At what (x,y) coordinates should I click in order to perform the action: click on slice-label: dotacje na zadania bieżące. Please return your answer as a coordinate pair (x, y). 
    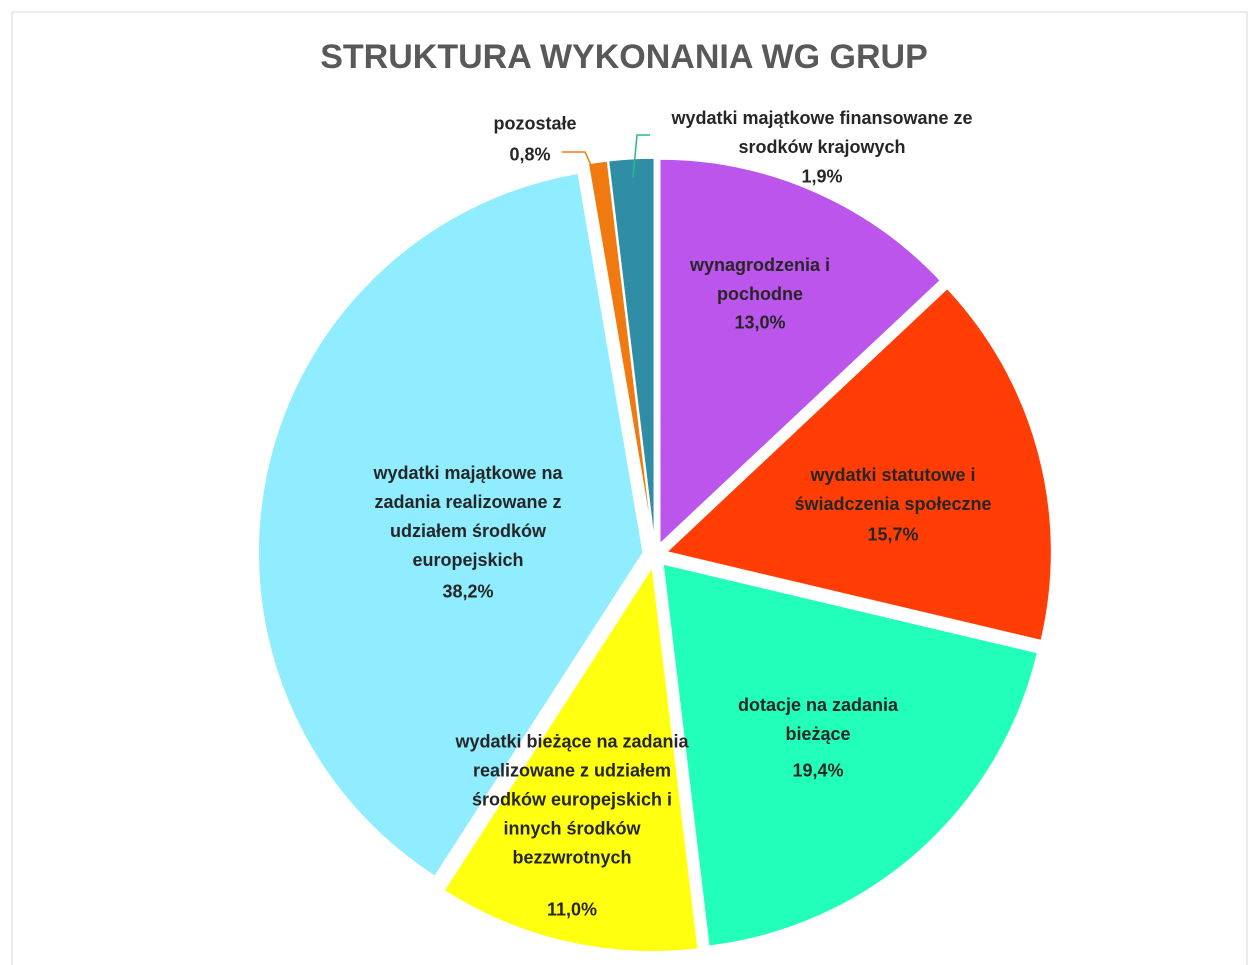
    Looking at the image, I should click on (818, 719).